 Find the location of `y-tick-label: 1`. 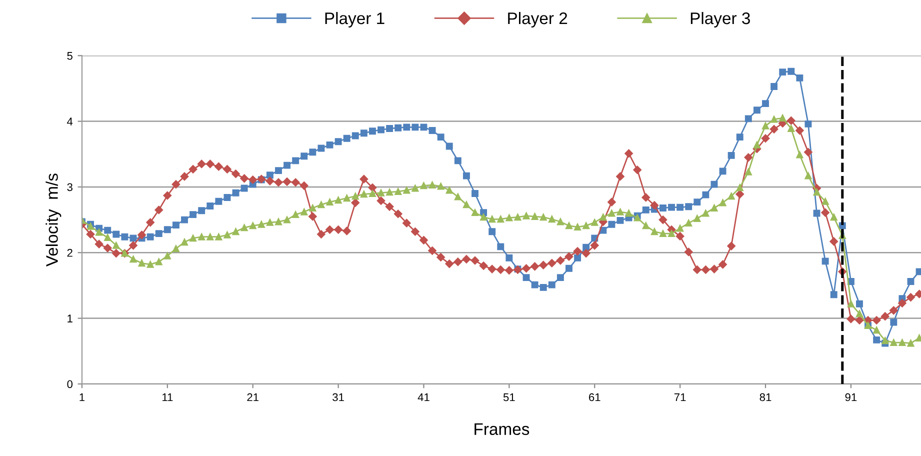

y-tick-label: 1 is located at coordinates (70, 318).